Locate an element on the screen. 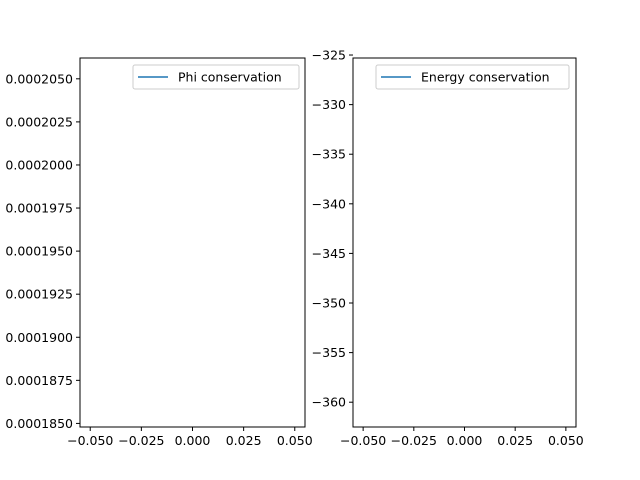 This screenshot has width=640, height=480. y-tick-label: −345 is located at coordinates (329, 253).